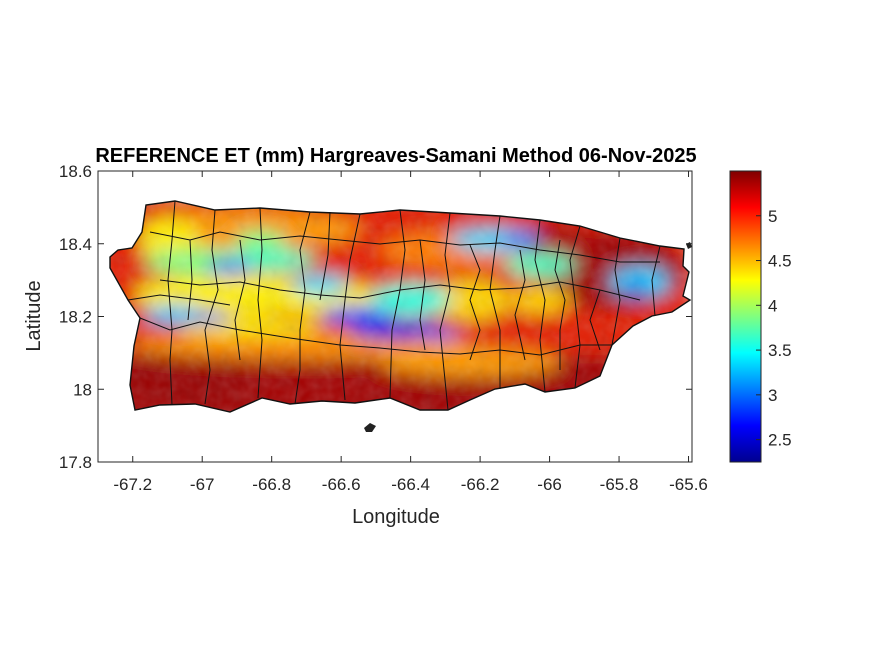 The image size is (875, 656). I want to click on colorbar-tick-label: 4, so click(772, 305).